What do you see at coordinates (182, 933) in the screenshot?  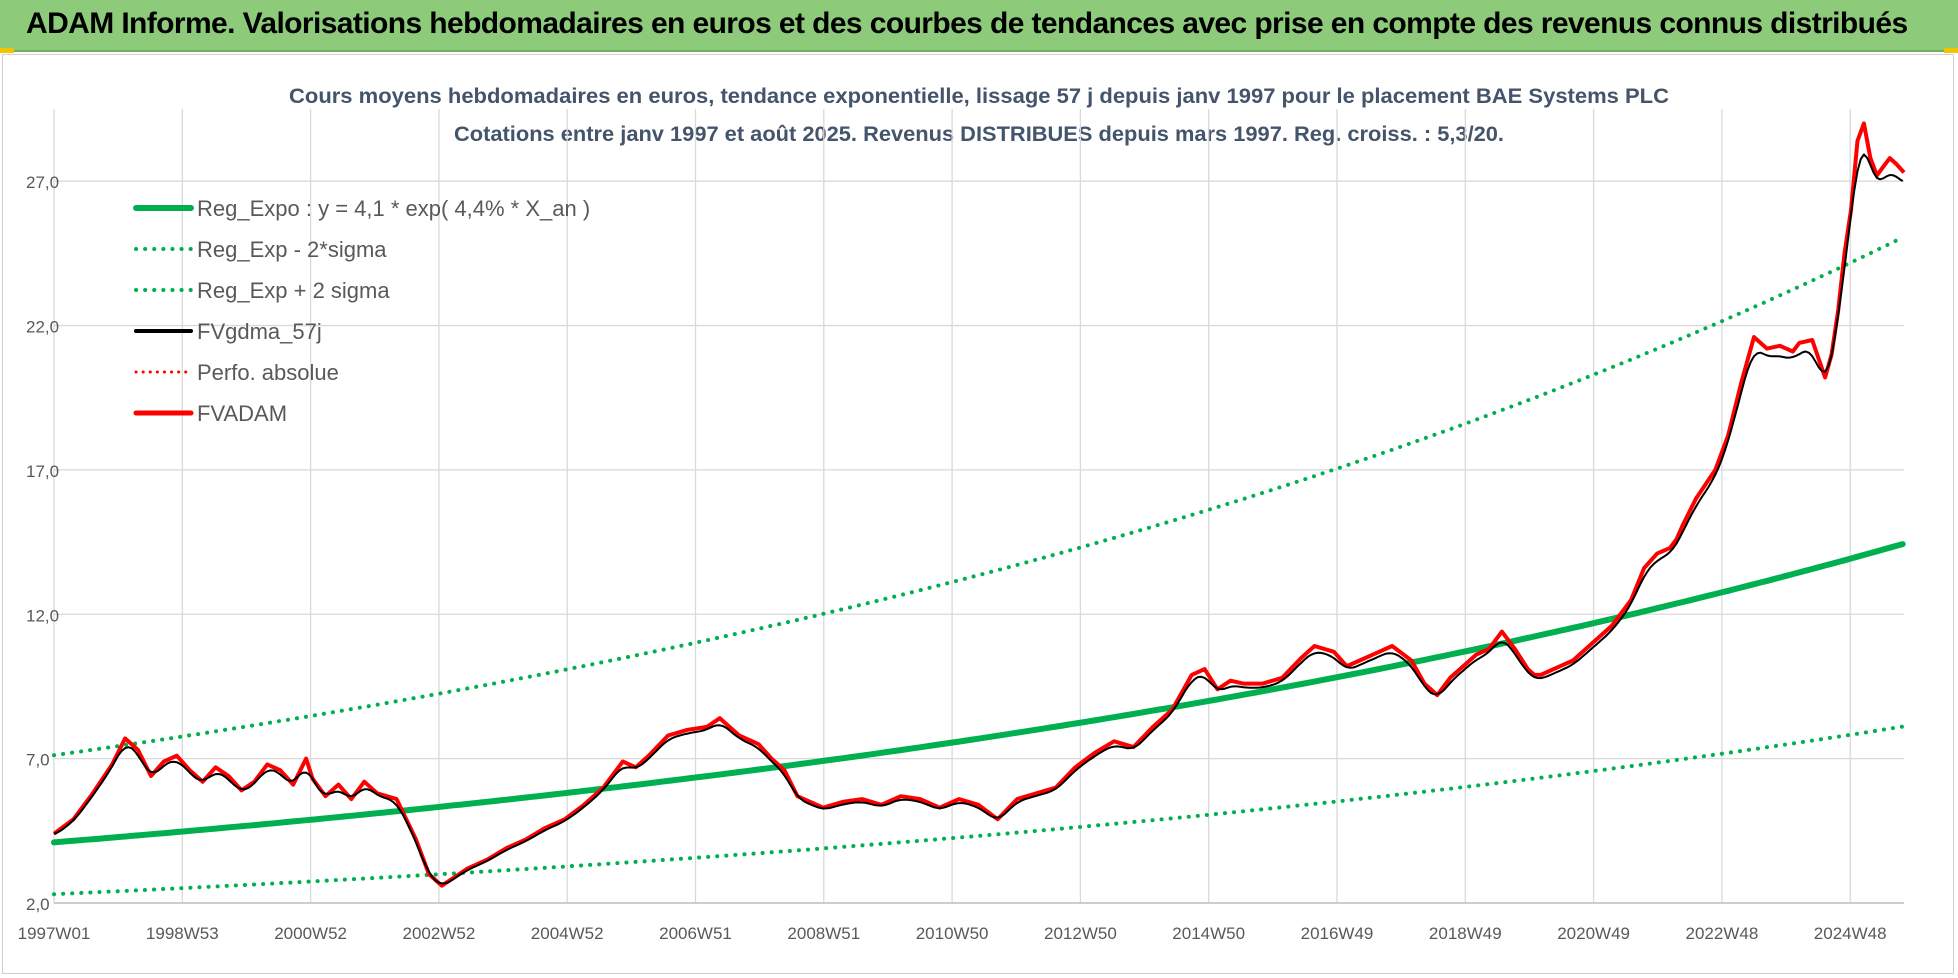 I see `x-tick-label: 1998W53` at bounding box center [182, 933].